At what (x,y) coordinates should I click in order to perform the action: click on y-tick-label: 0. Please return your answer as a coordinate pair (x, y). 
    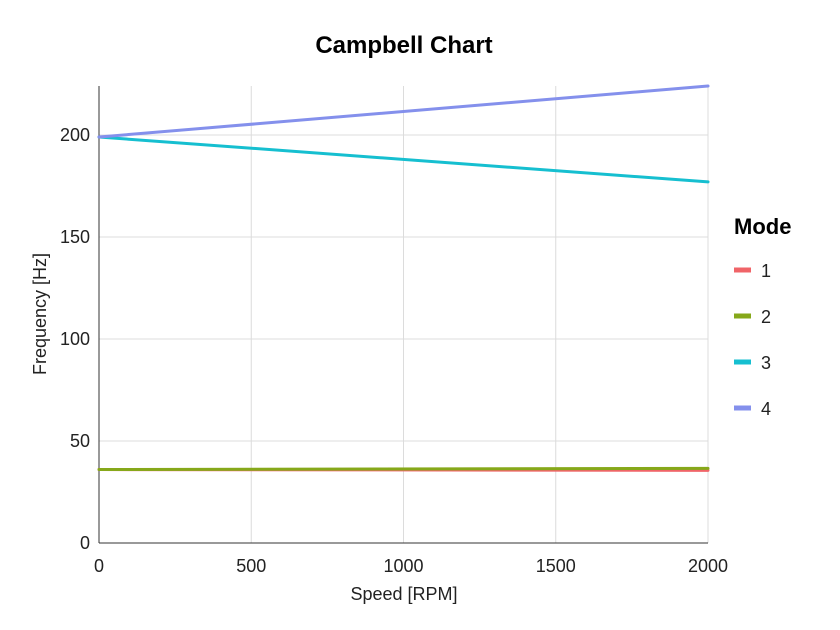
    Looking at the image, I should click on (85, 543).